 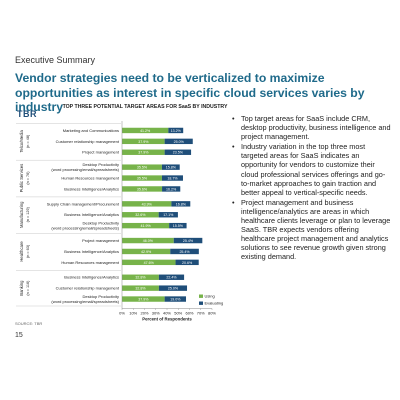 I want to click on data-label-evaluating: 16.8%, so click(x=181, y=204).